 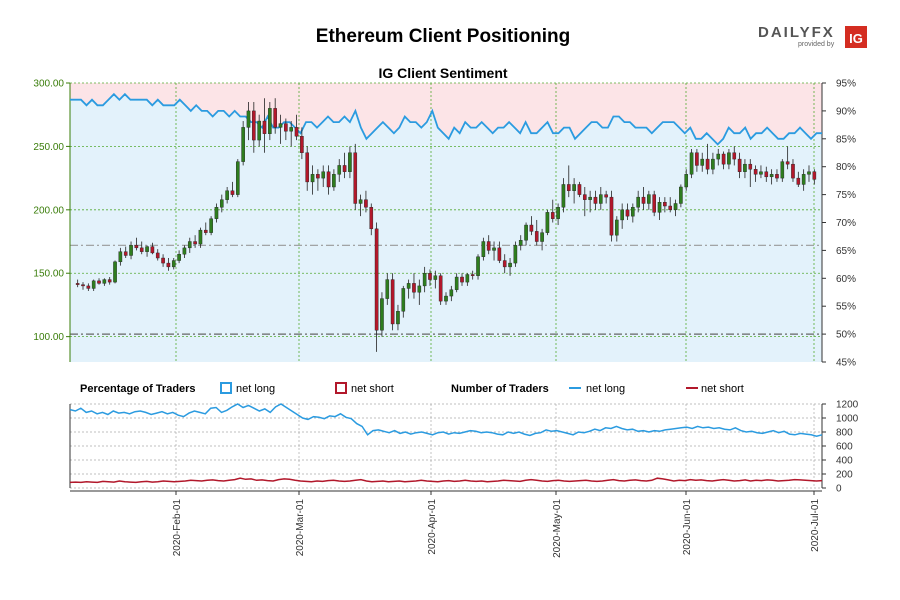 What do you see at coordinates (846, 279) in the screenshot?
I see `sentiment-tick-label: 60%` at bounding box center [846, 279].